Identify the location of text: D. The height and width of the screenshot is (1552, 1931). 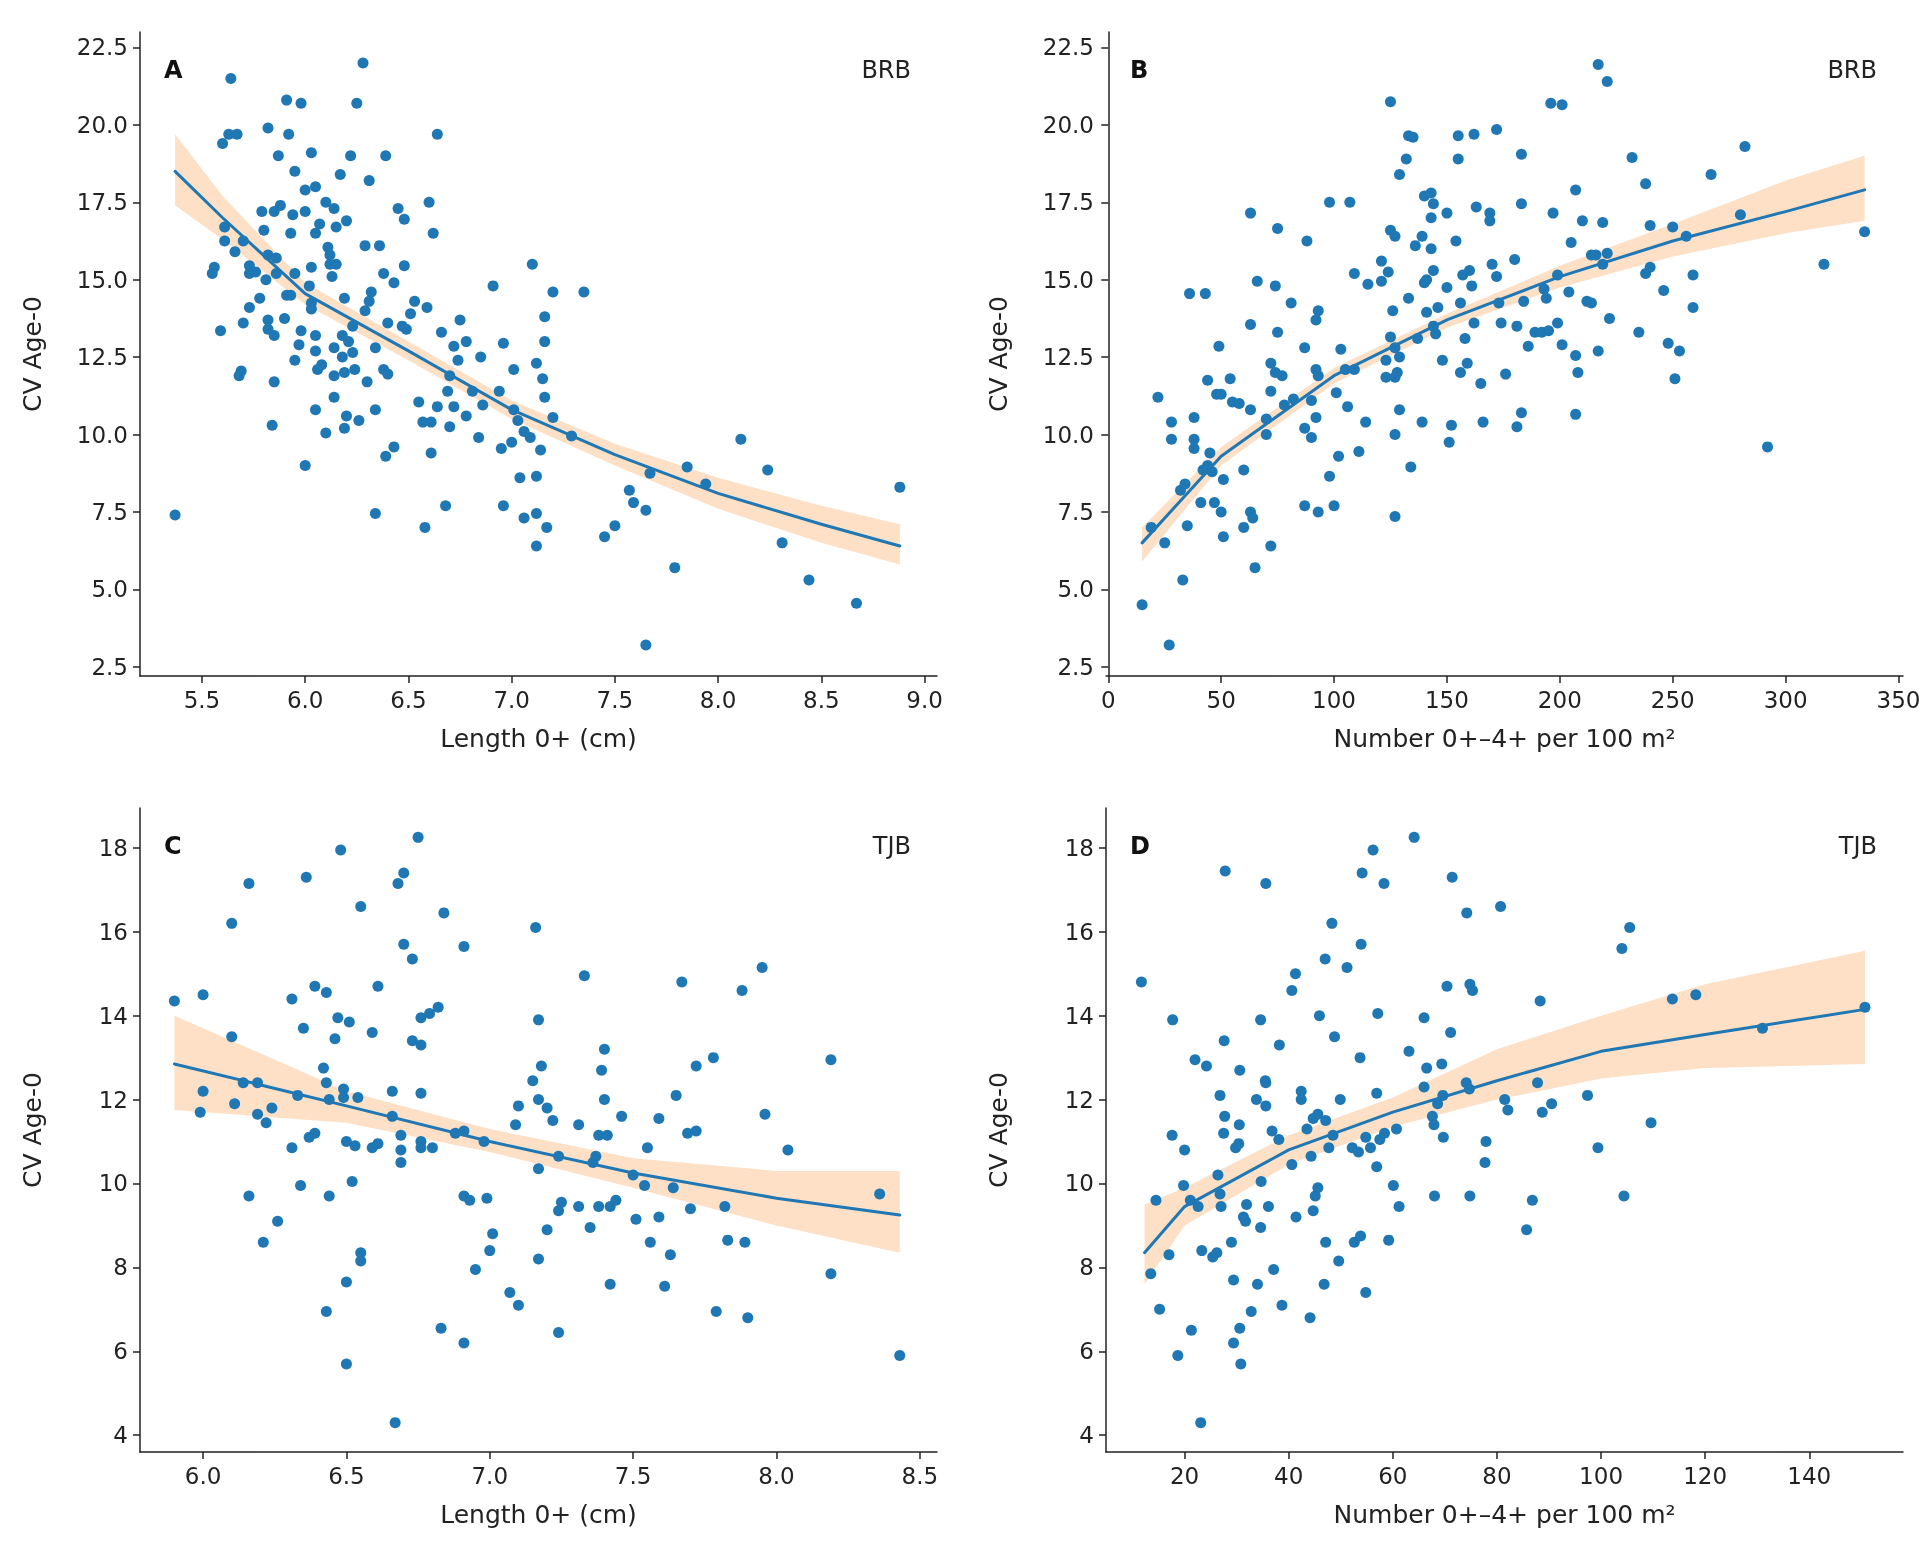
(1140, 846).